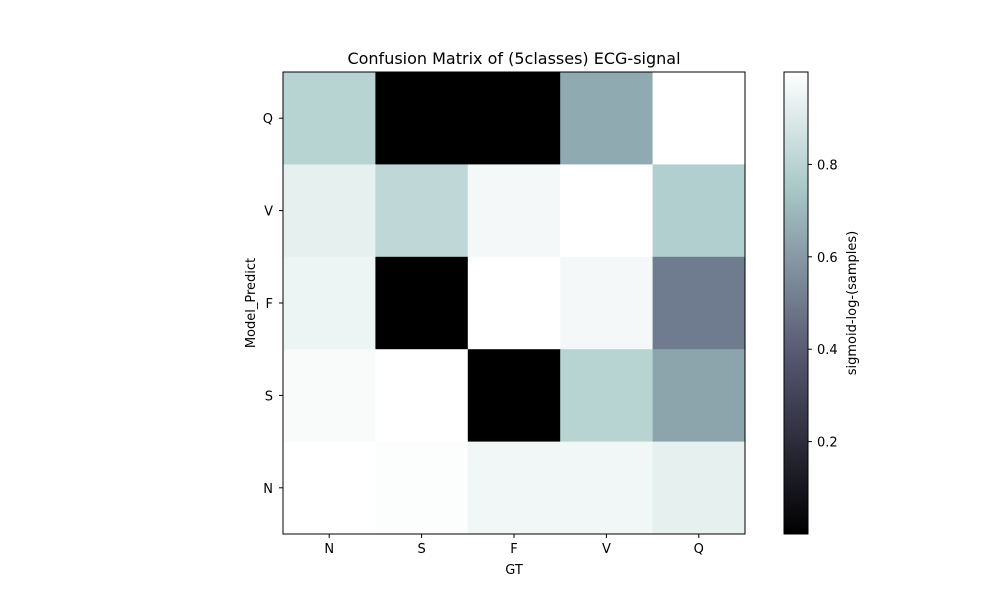 The image size is (1000, 600). Describe the element at coordinates (796, 303) in the screenshot. I see `colorbar` at that location.